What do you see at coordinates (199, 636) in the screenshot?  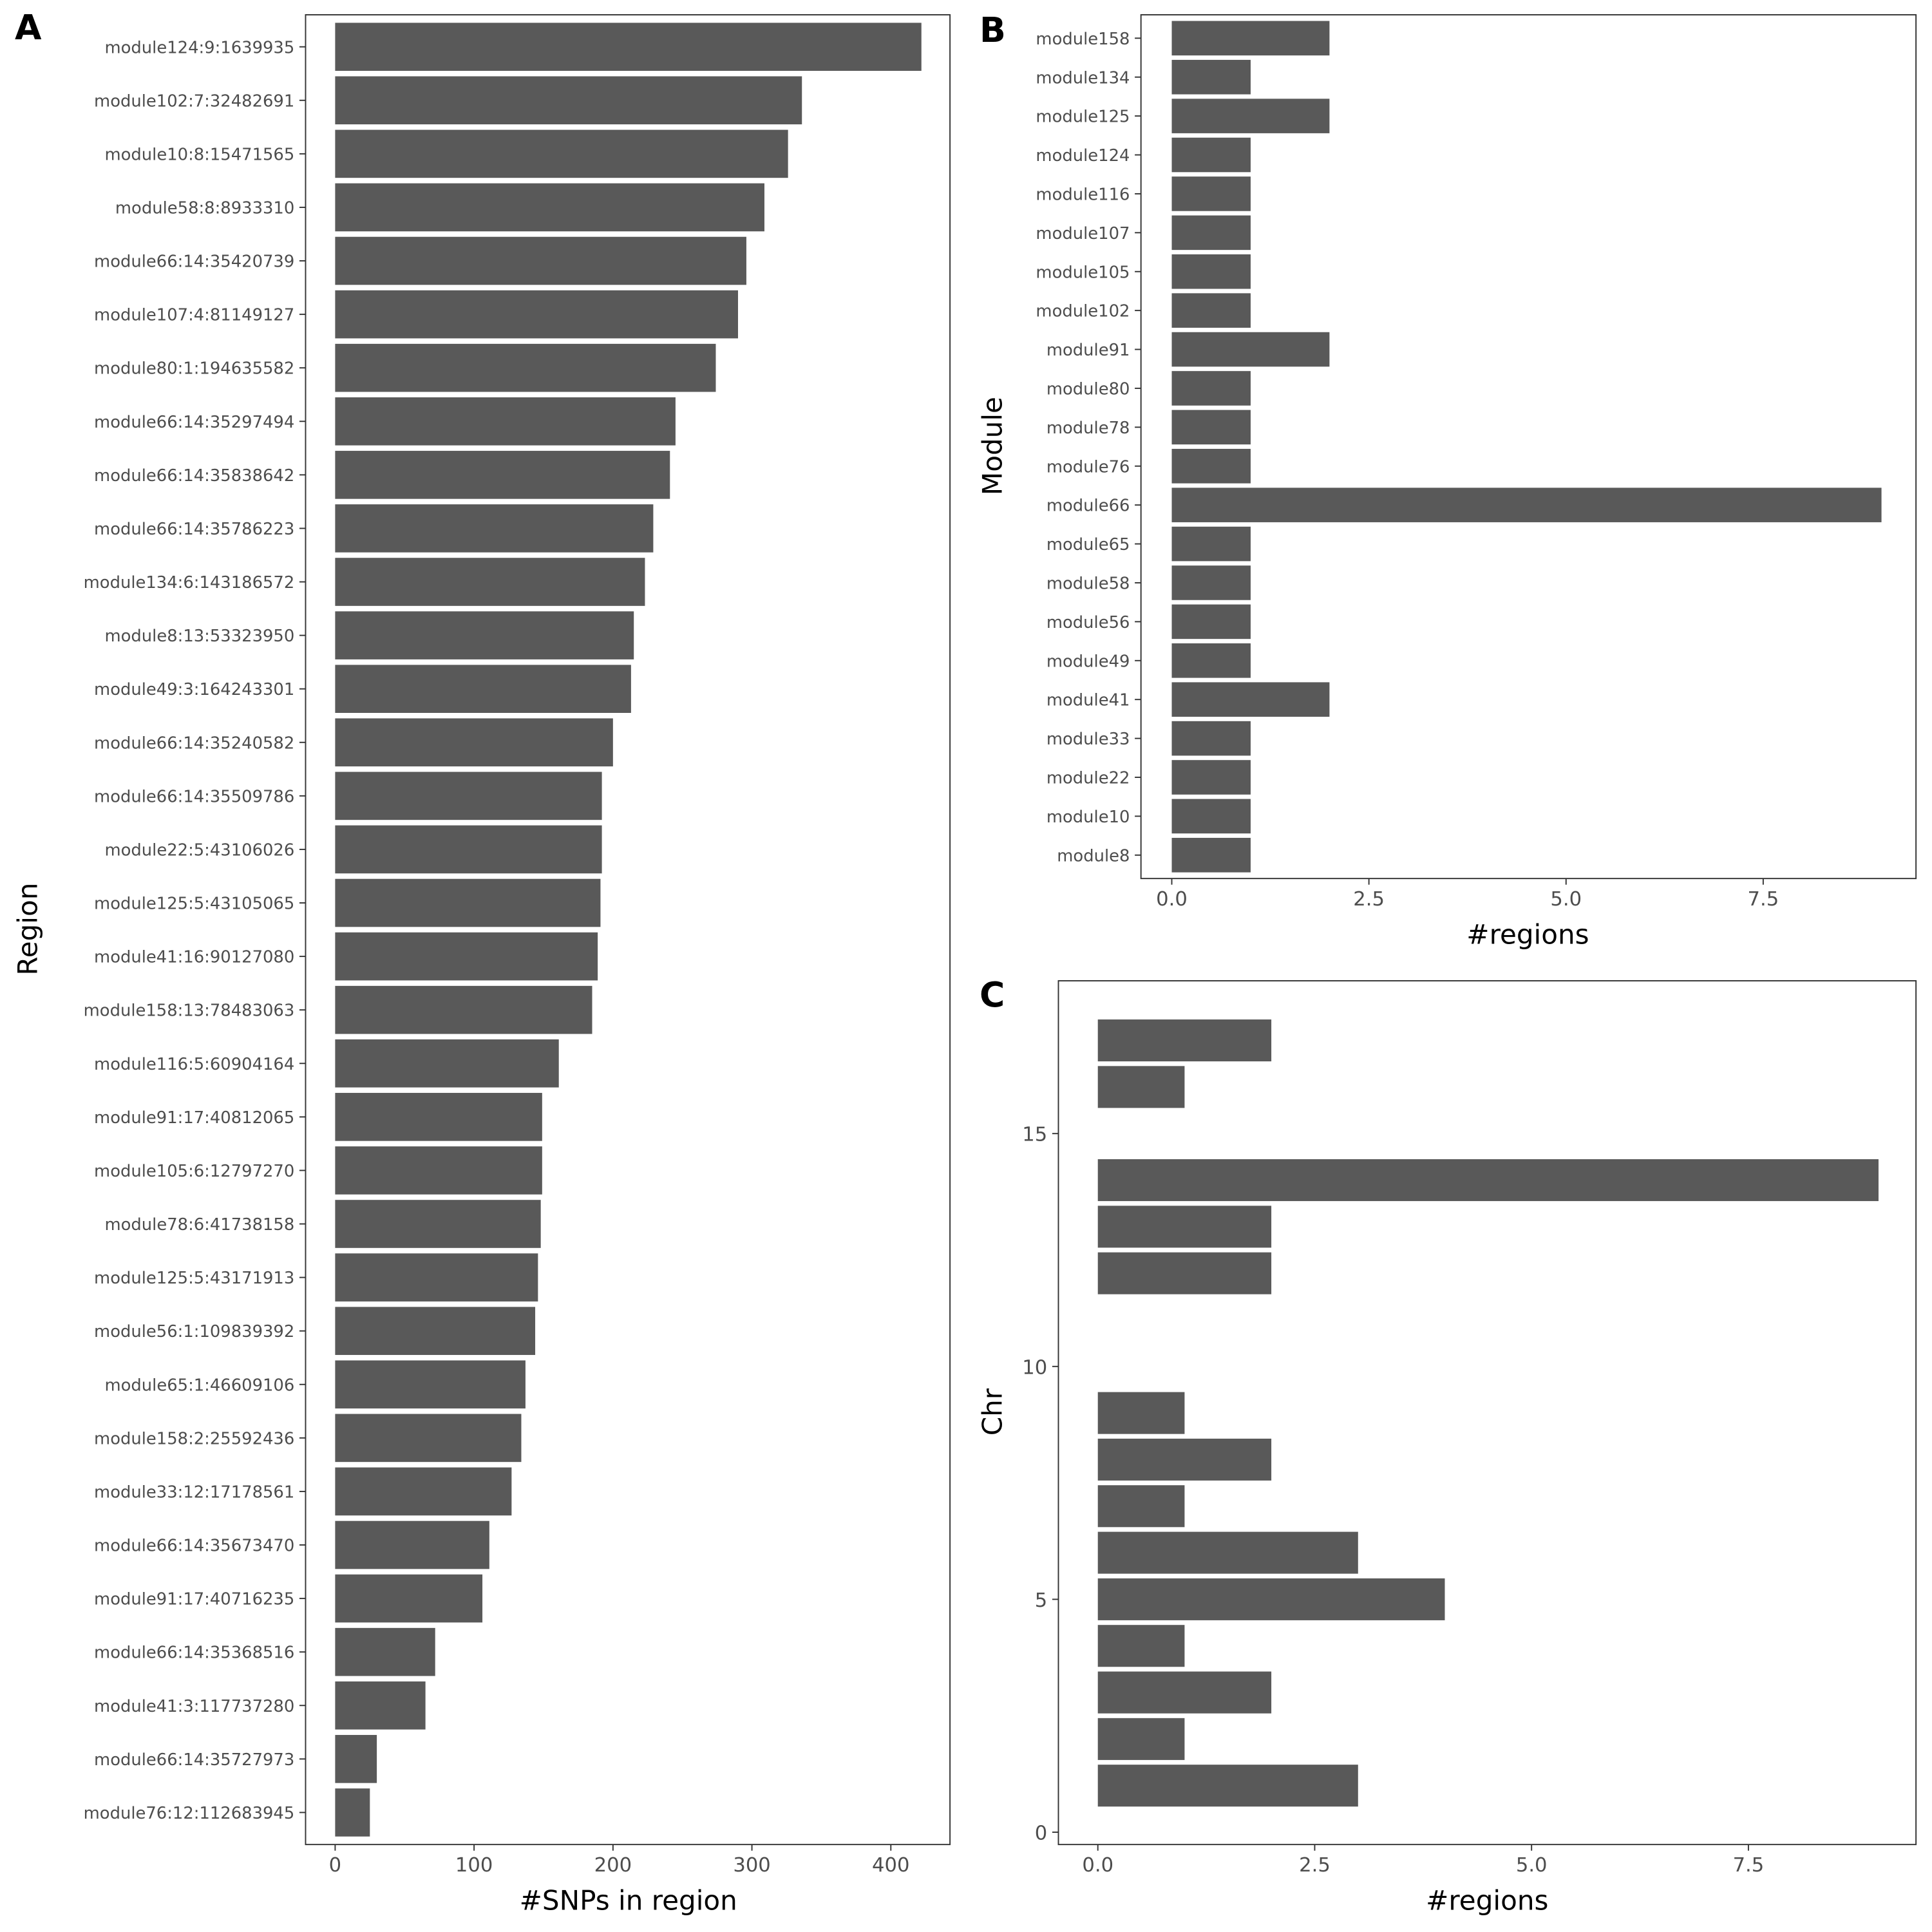 I see `panel-a-y-tick-label: module8:13:53323950` at bounding box center [199, 636].